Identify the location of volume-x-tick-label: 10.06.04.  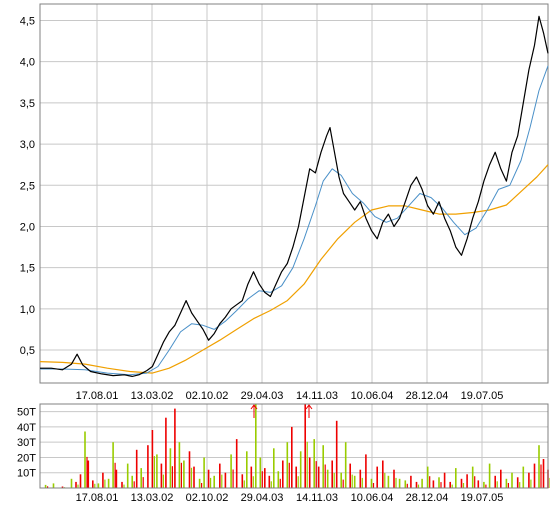
(372, 498).